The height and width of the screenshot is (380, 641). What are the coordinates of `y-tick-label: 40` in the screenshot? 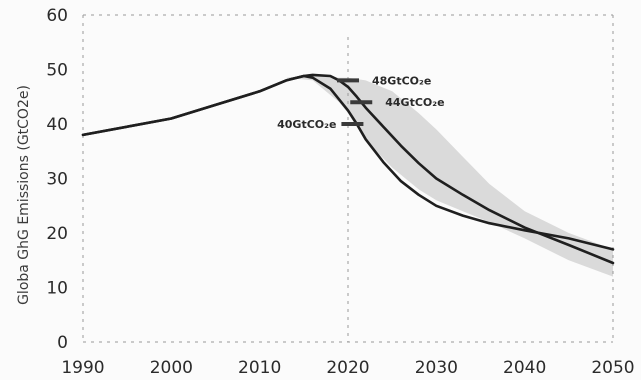 It's located at (57, 125).